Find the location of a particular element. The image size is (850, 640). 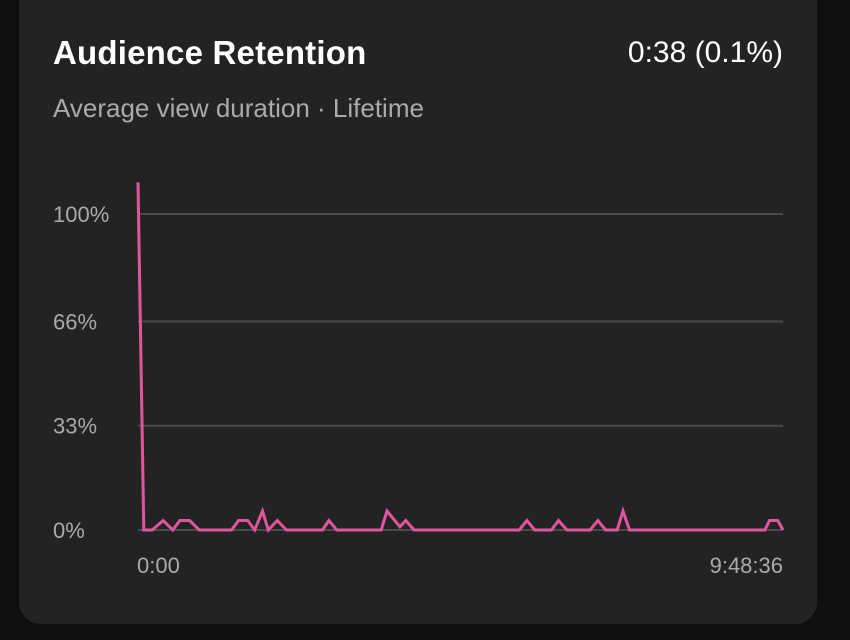

y-tick-label-0: 0% is located at coordinates (69, 530).